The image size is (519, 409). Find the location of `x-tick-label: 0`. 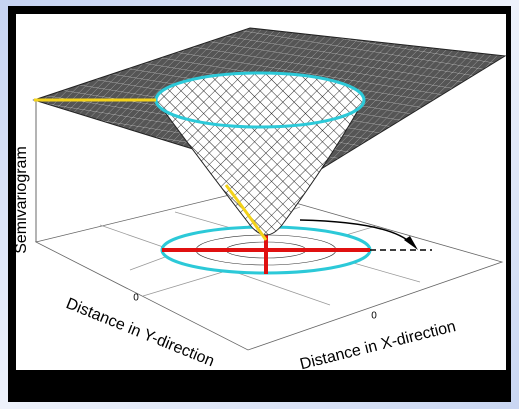

x-tick-label: 0 is located at coordinates (374, 316).